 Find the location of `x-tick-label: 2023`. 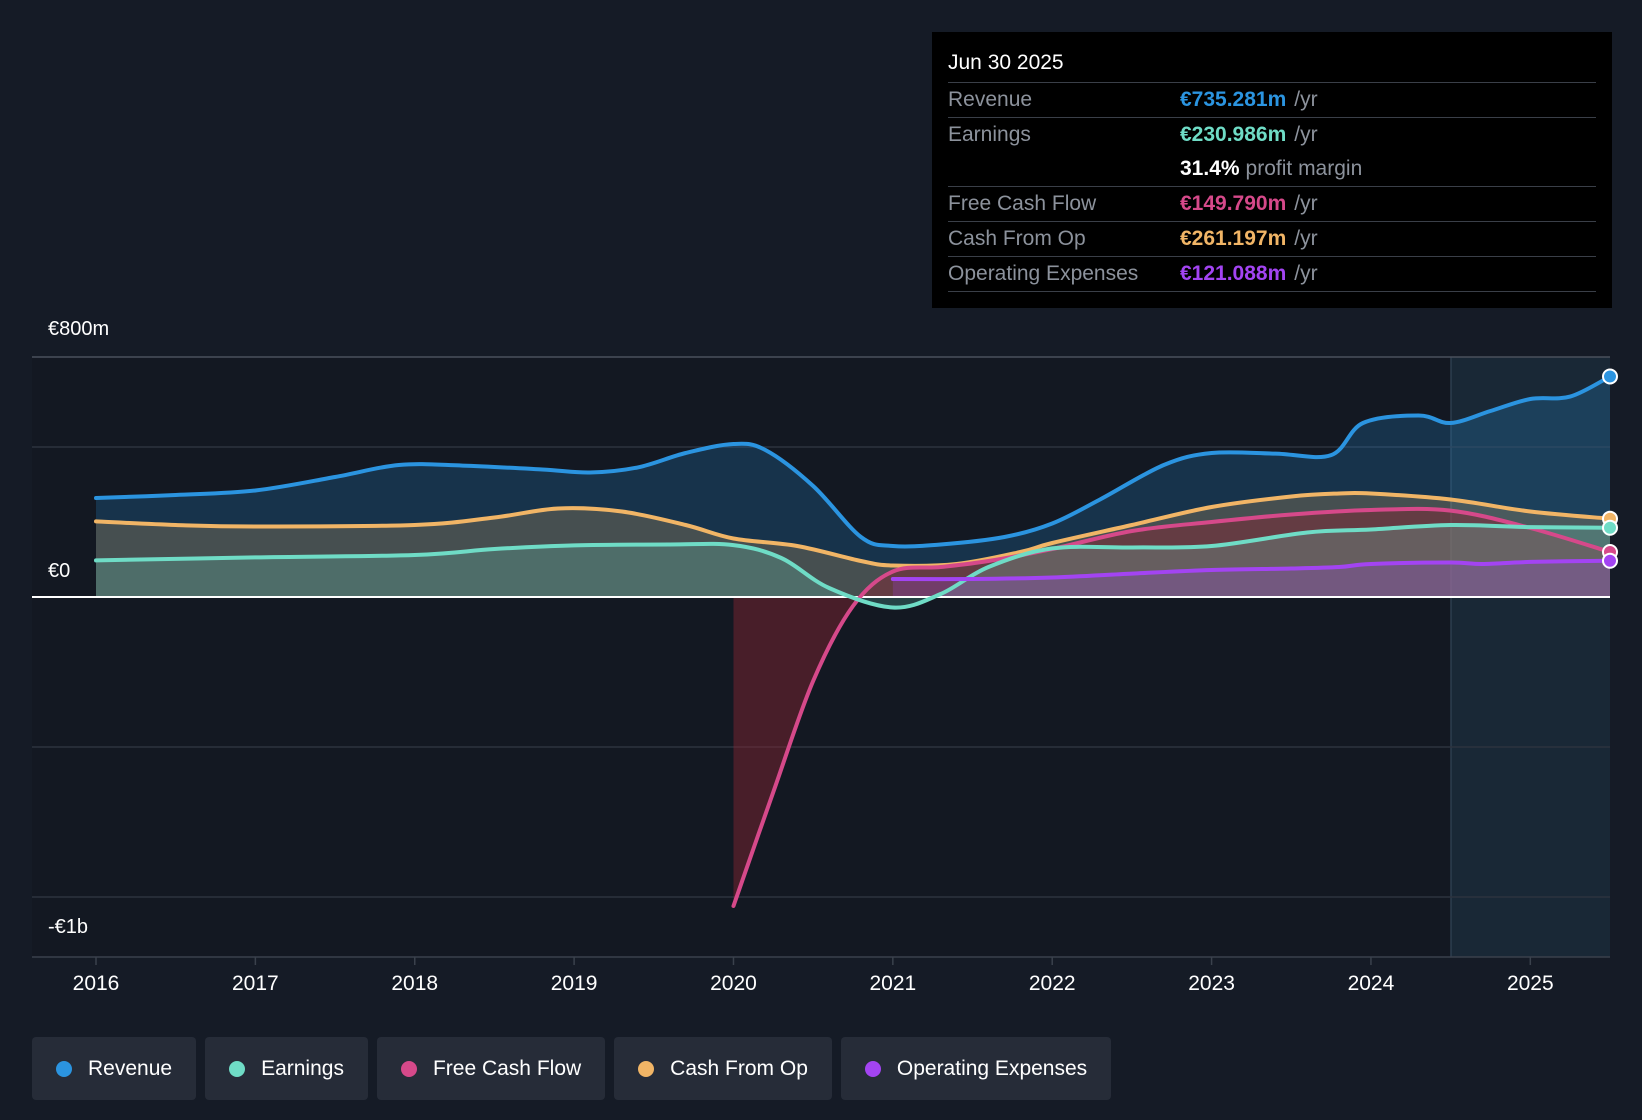

x-tick-label: 2023 is located at coordinates (1211, 983).